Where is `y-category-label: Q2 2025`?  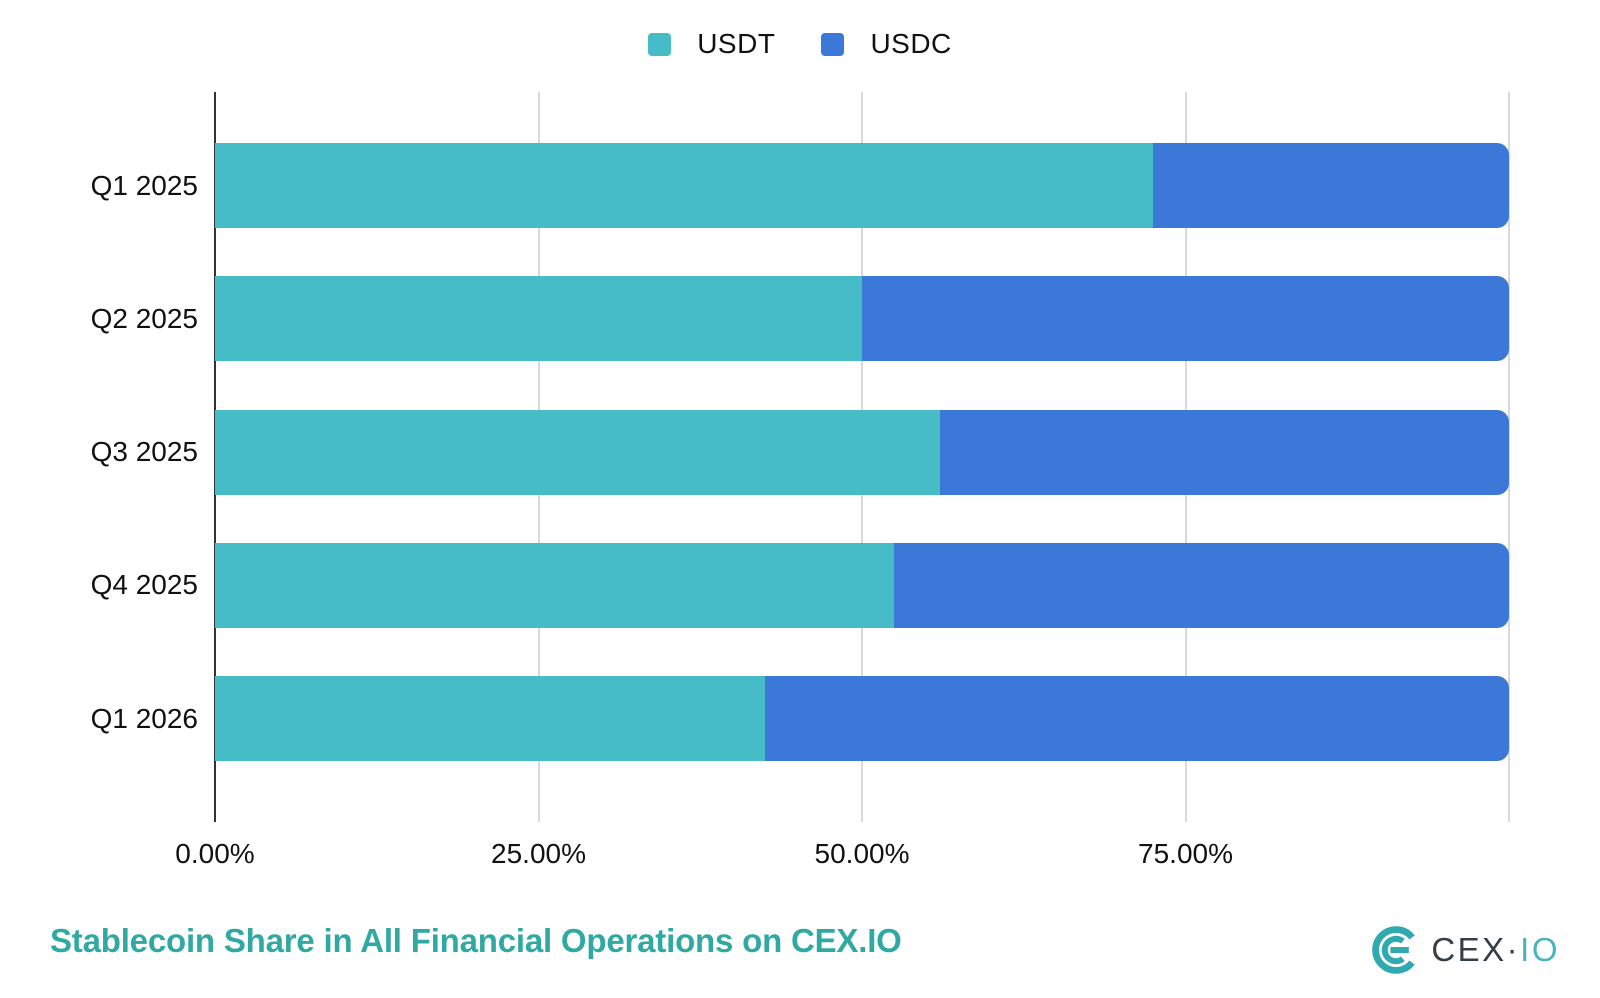
y-category-label: Q2 2025 is located at coordinates (144, 318).